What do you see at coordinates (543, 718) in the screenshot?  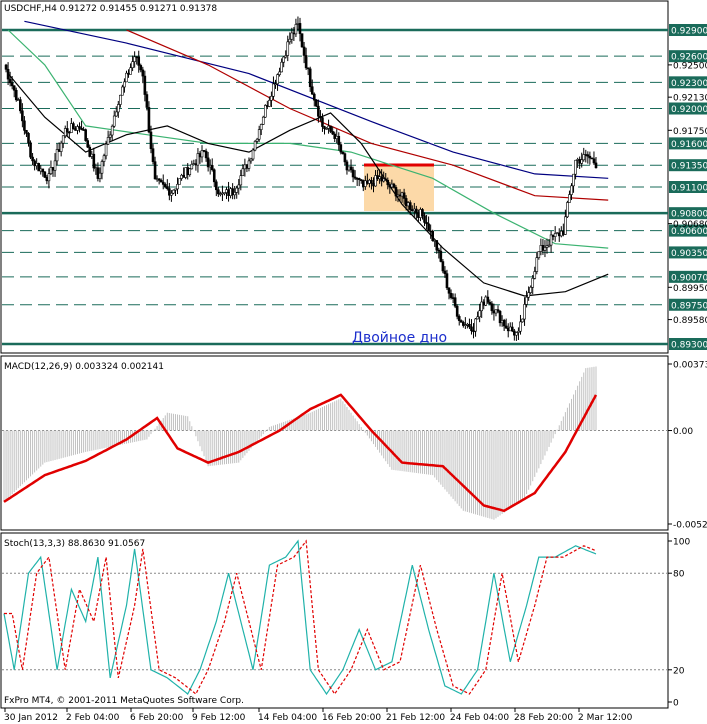 I see `x-tick-label: 28 Feb 20:00` at bounding box center [543, 718].